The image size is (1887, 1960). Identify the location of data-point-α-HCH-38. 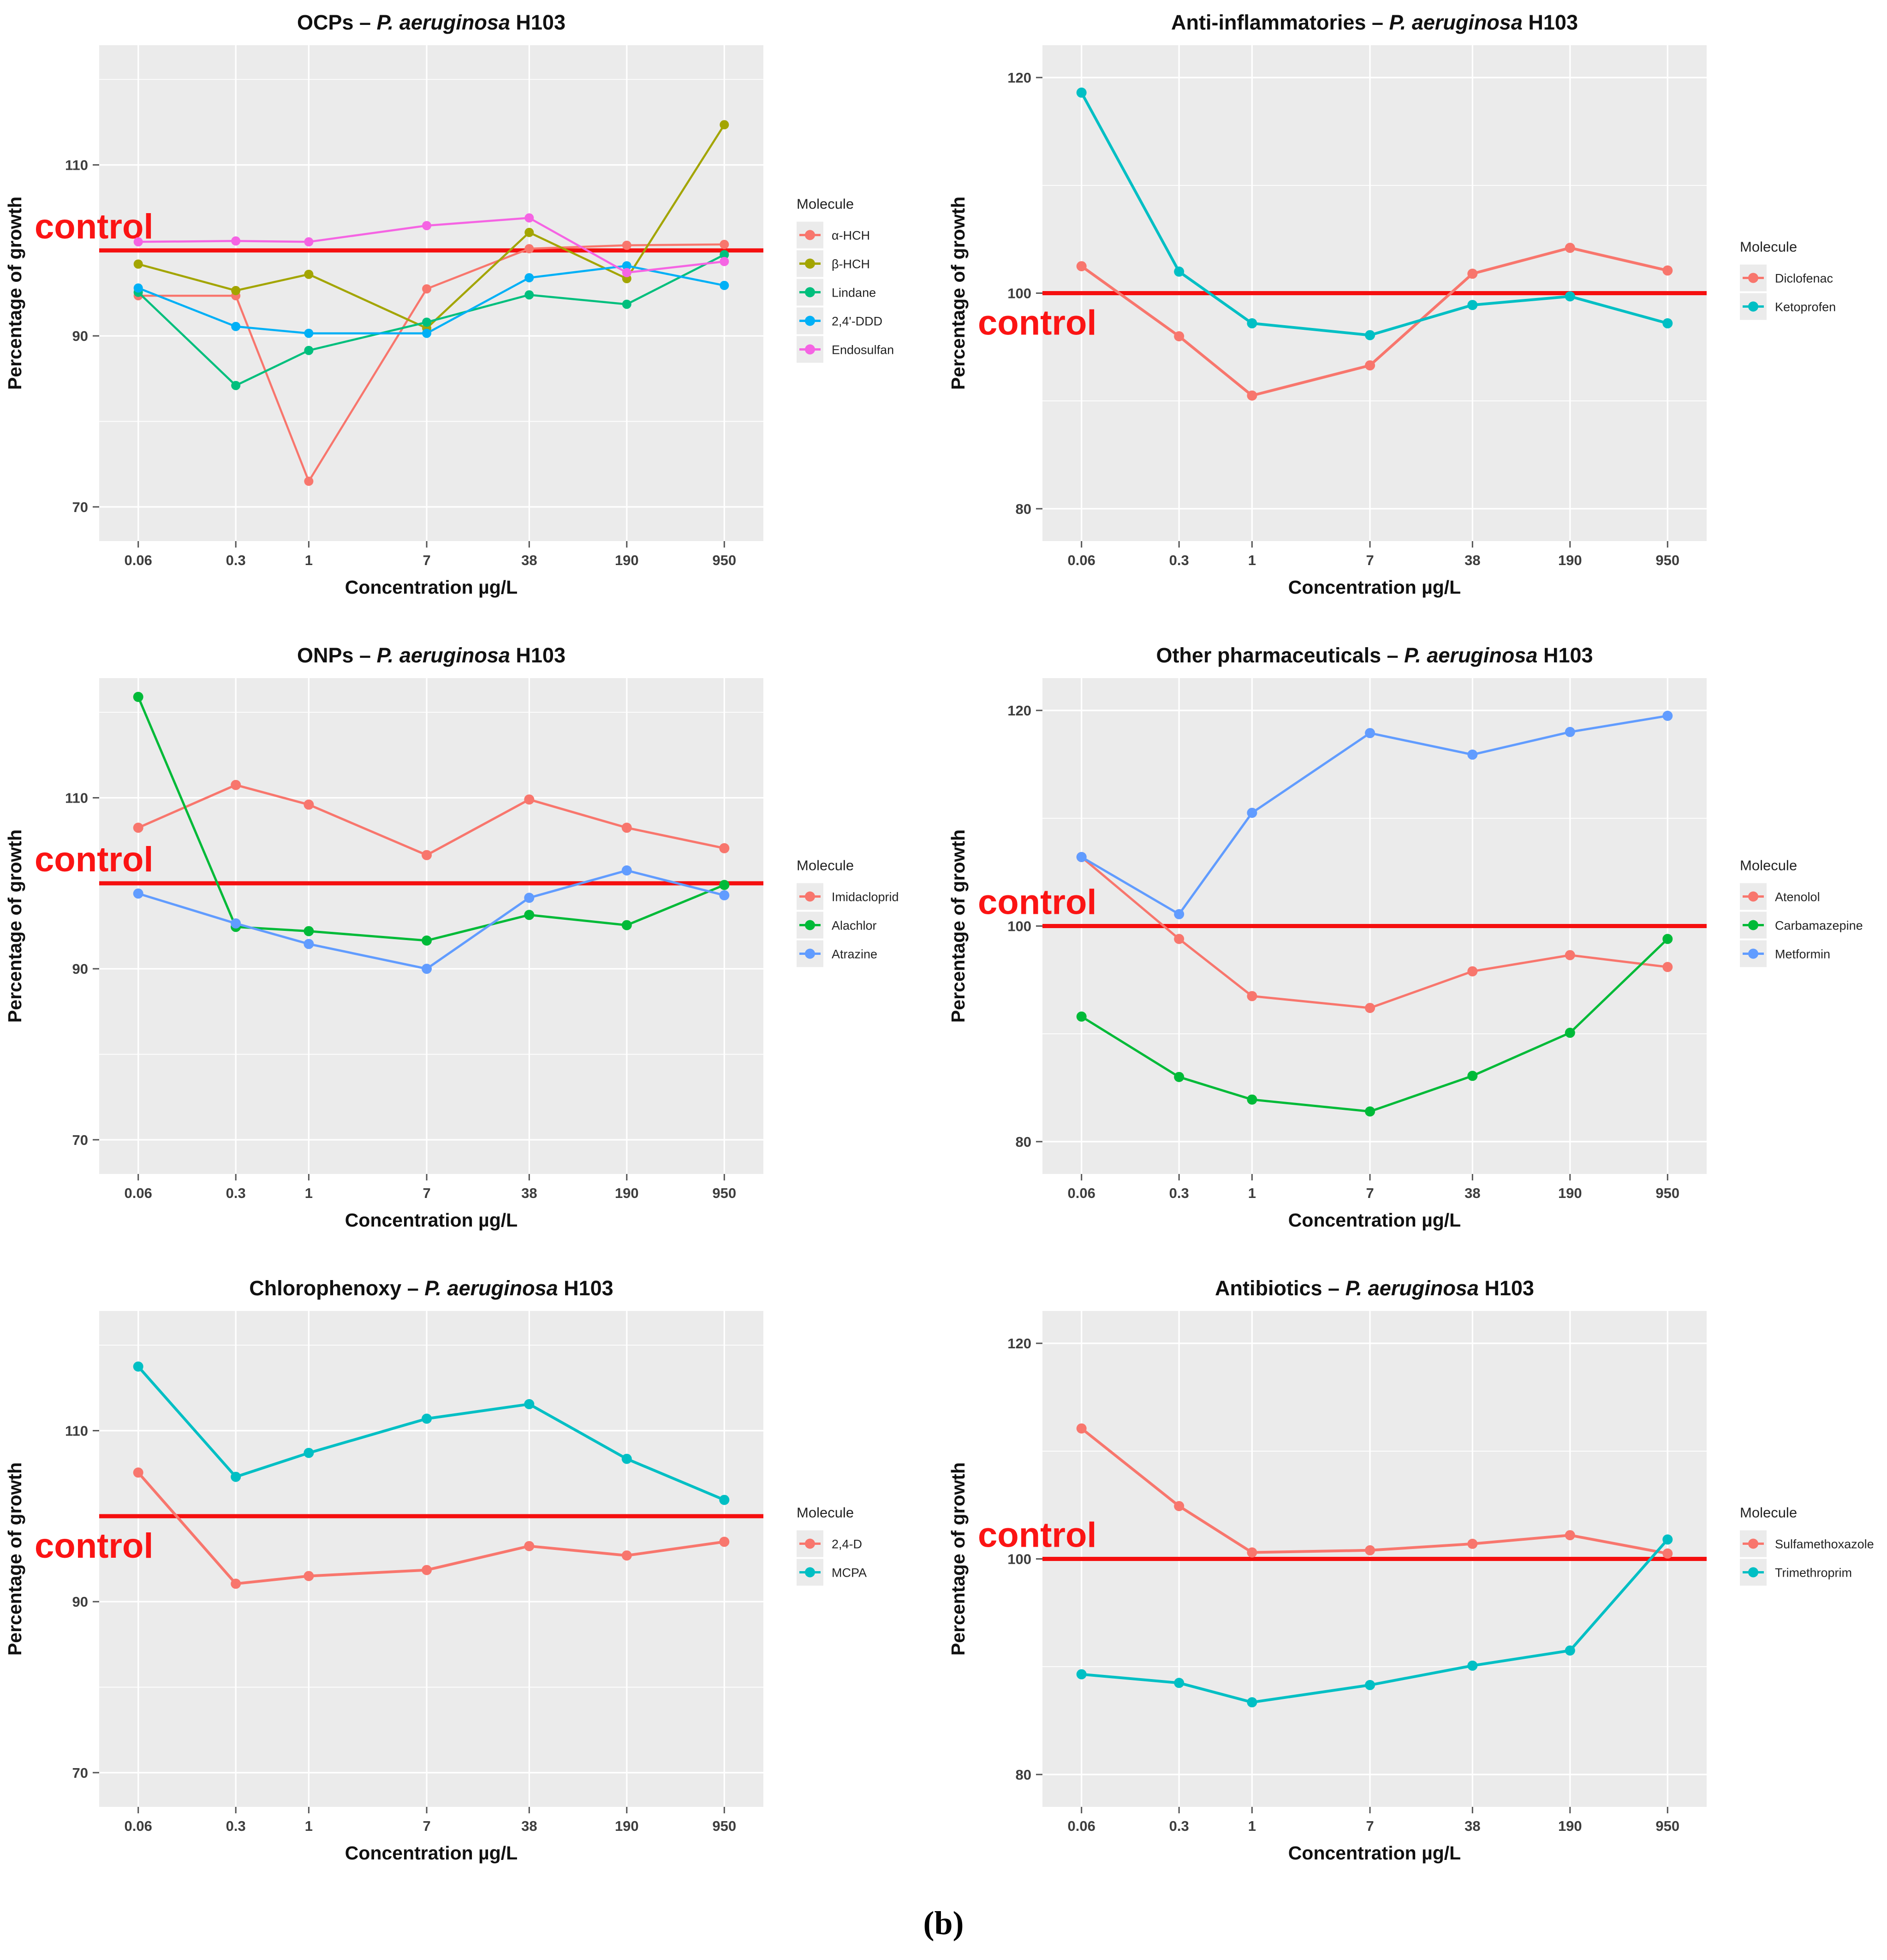
(529, 249).